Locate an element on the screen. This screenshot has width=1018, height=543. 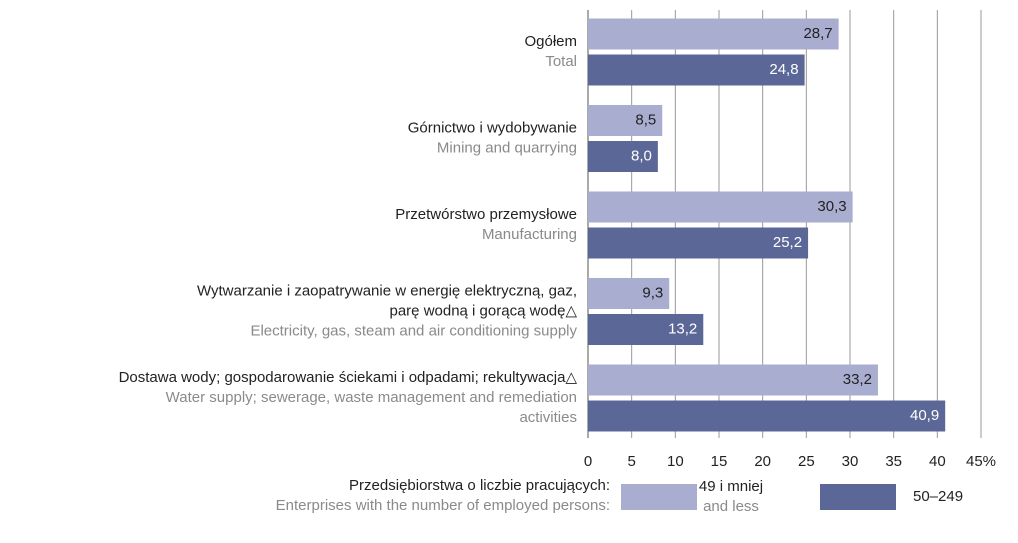
category-label-en: activities is located at coordinates (548, 417).